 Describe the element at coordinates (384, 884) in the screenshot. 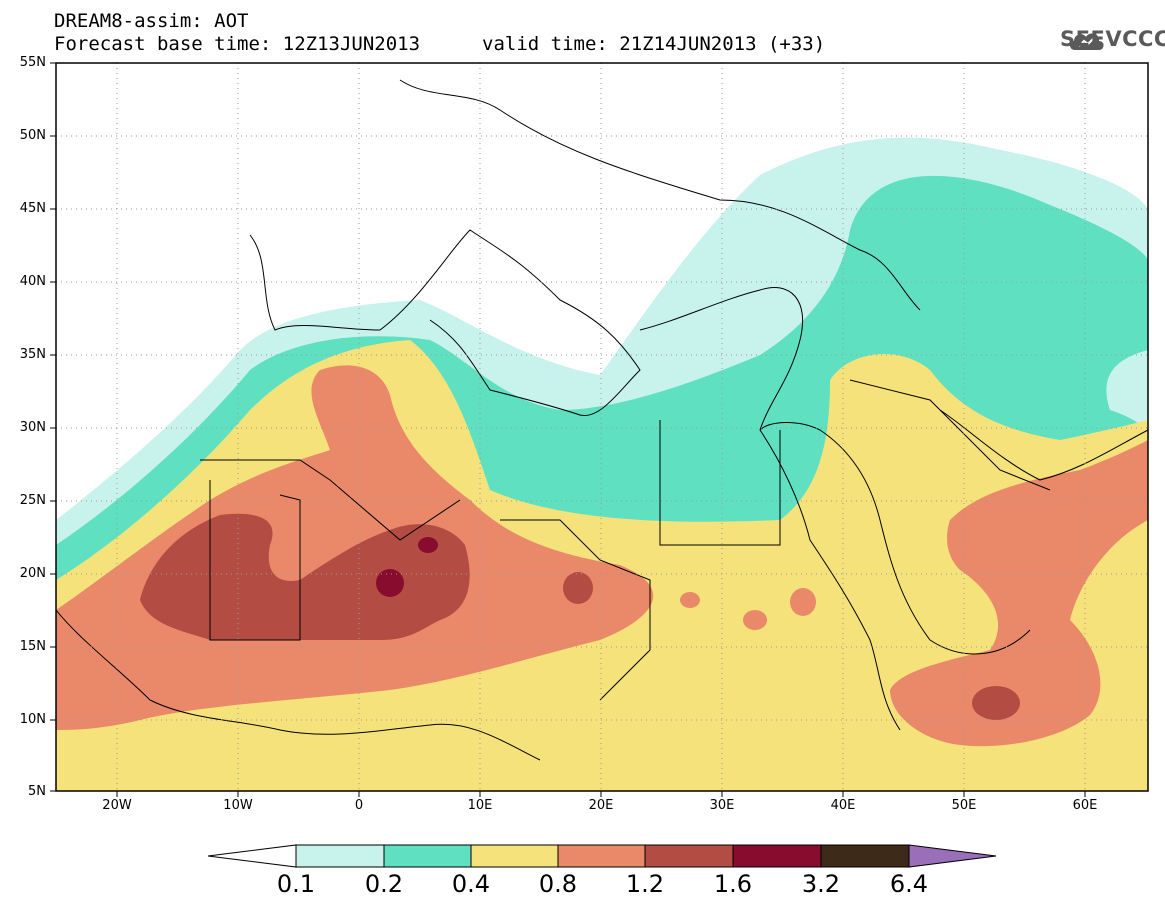

I see `colorbar-label: 0.2` at that location.